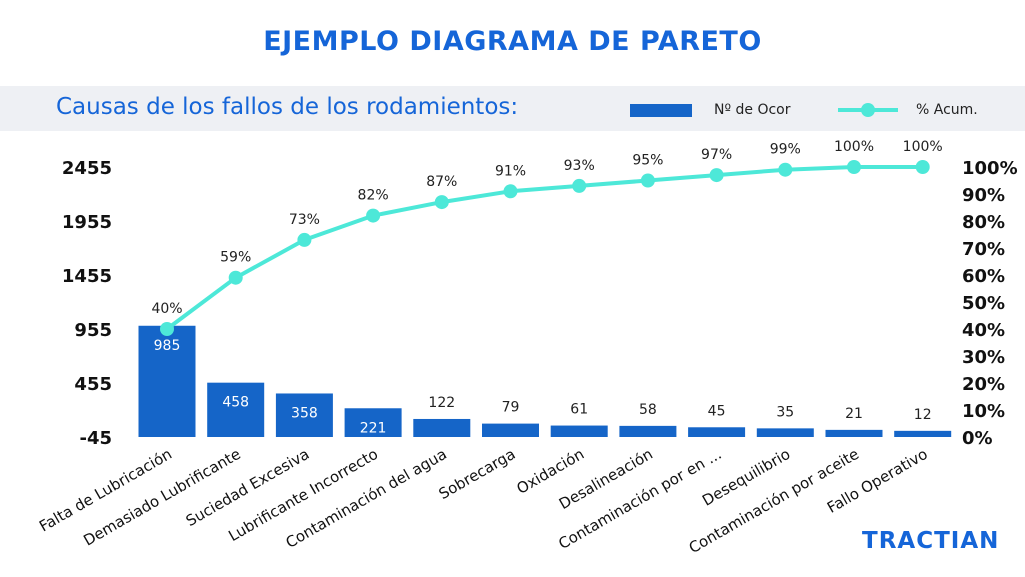  I want to click on y-left-tick-label: 2455, so click(87, 168).